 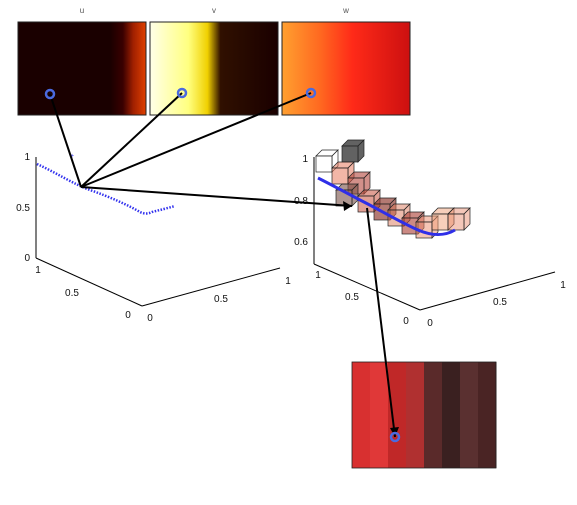 What do you see at coordinates (430, 323) in the screenshot?
I see `right-x-tick-0: 0` at bounding box center [430, 323].